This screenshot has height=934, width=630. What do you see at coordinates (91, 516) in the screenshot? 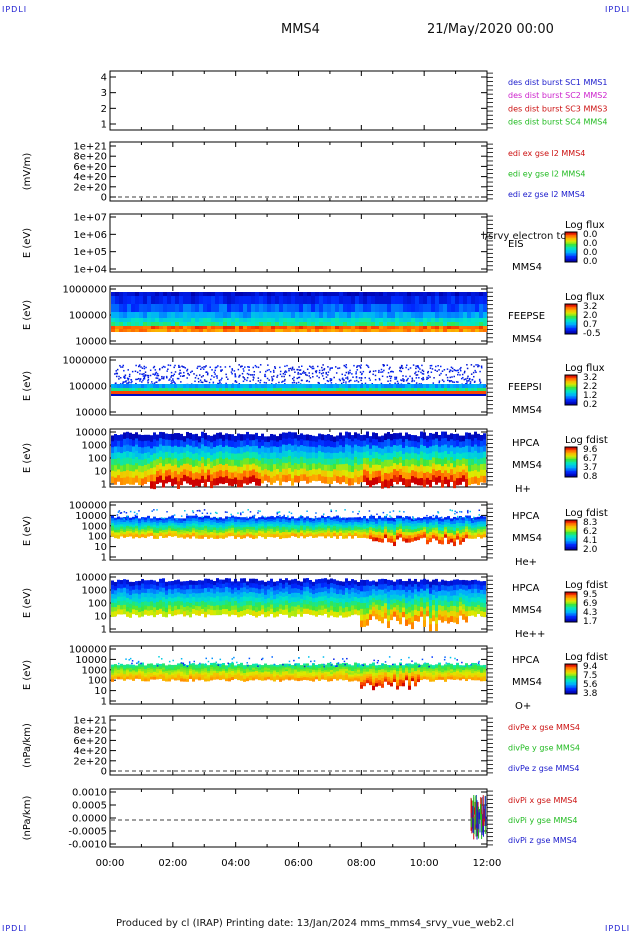
I see `y-tick-label: 10000` at bounding box center [91, 516].